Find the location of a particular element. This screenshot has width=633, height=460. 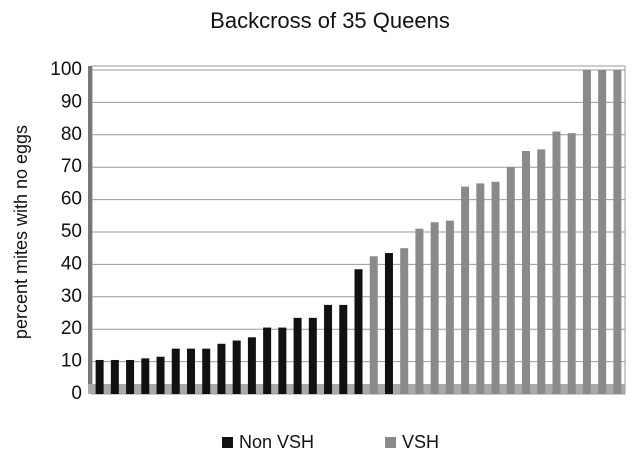

left-wall is located at coordinates (90, 230).